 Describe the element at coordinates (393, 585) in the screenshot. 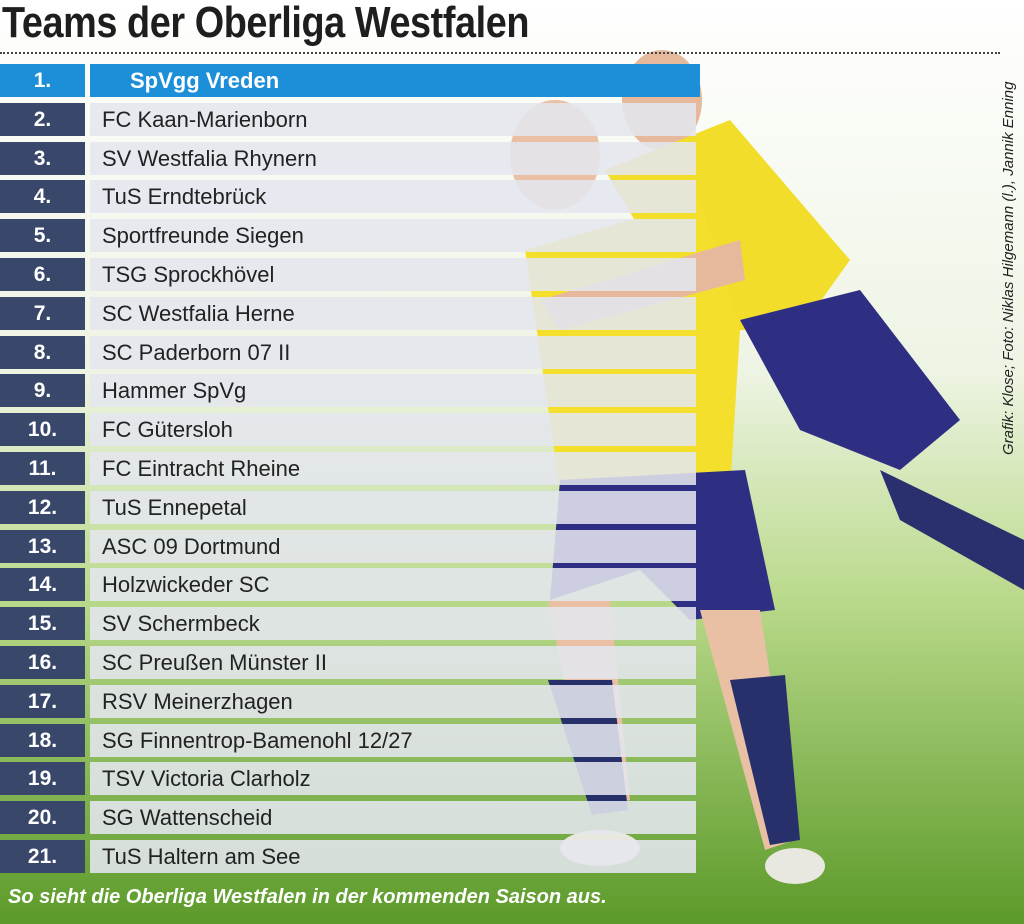

I see `team-name: Holzwickeder SC` at that location.